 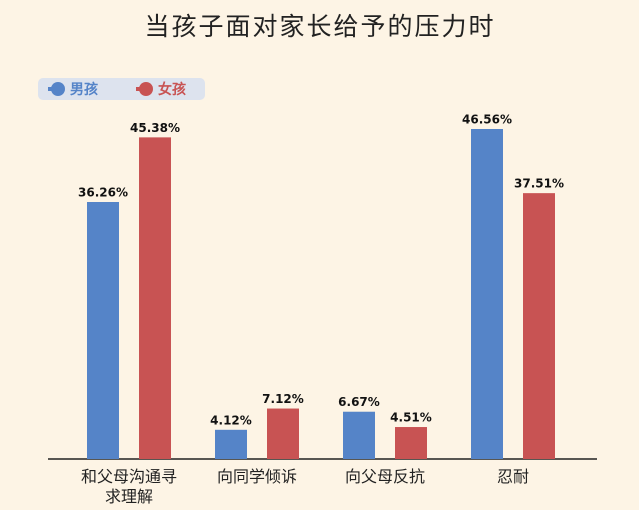 What do you see at coordinates (384, 476) in the screenshot?
I see `x-tick-label: 向父母反抗` at bounding box center [384, 476].